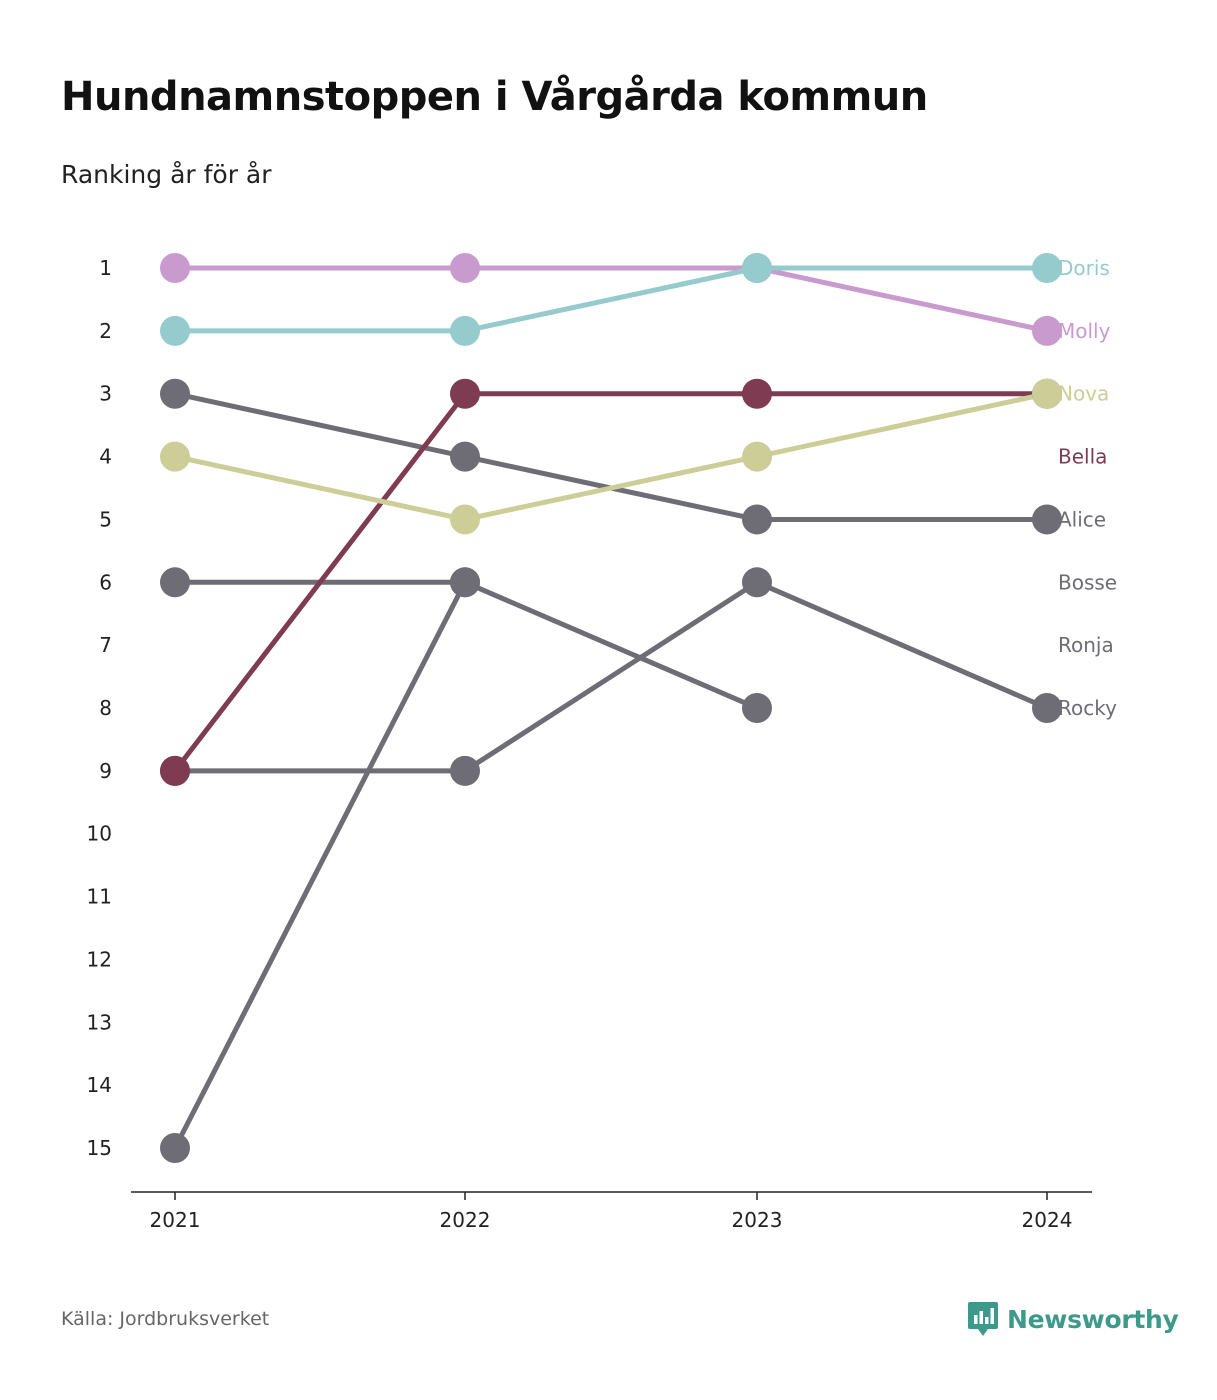  I want to click on series-line-alice, so click(320, 425).